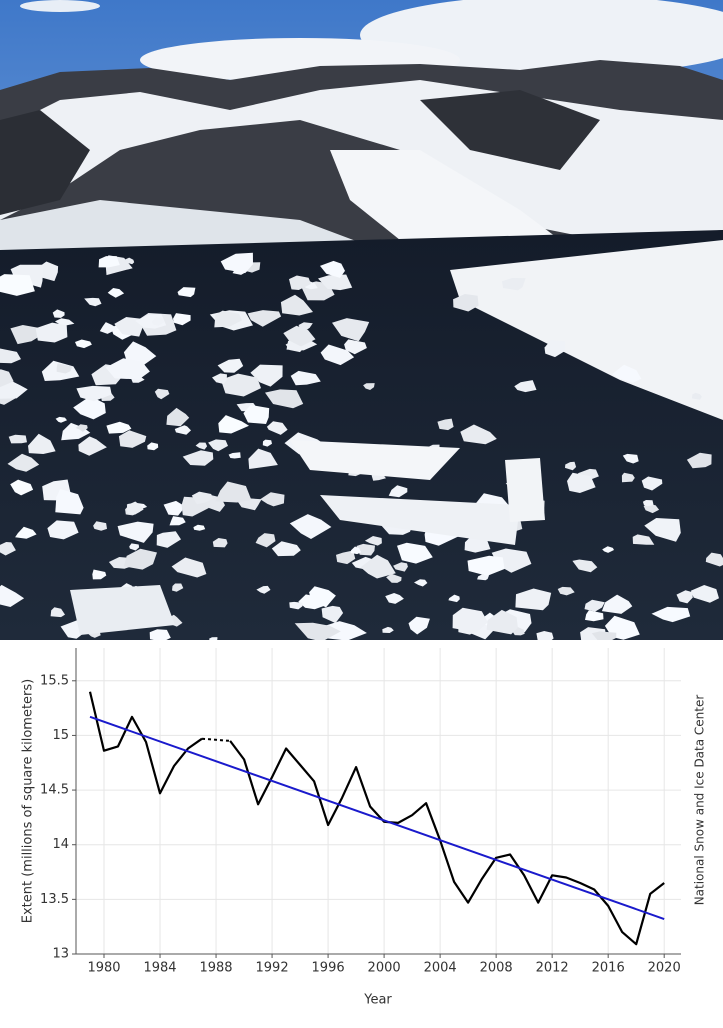 This screenshot has height=1028, width=723. Describe the element at coordinates (60, 735) in the screenshot. I see `y-tick-label: 15` at that location.